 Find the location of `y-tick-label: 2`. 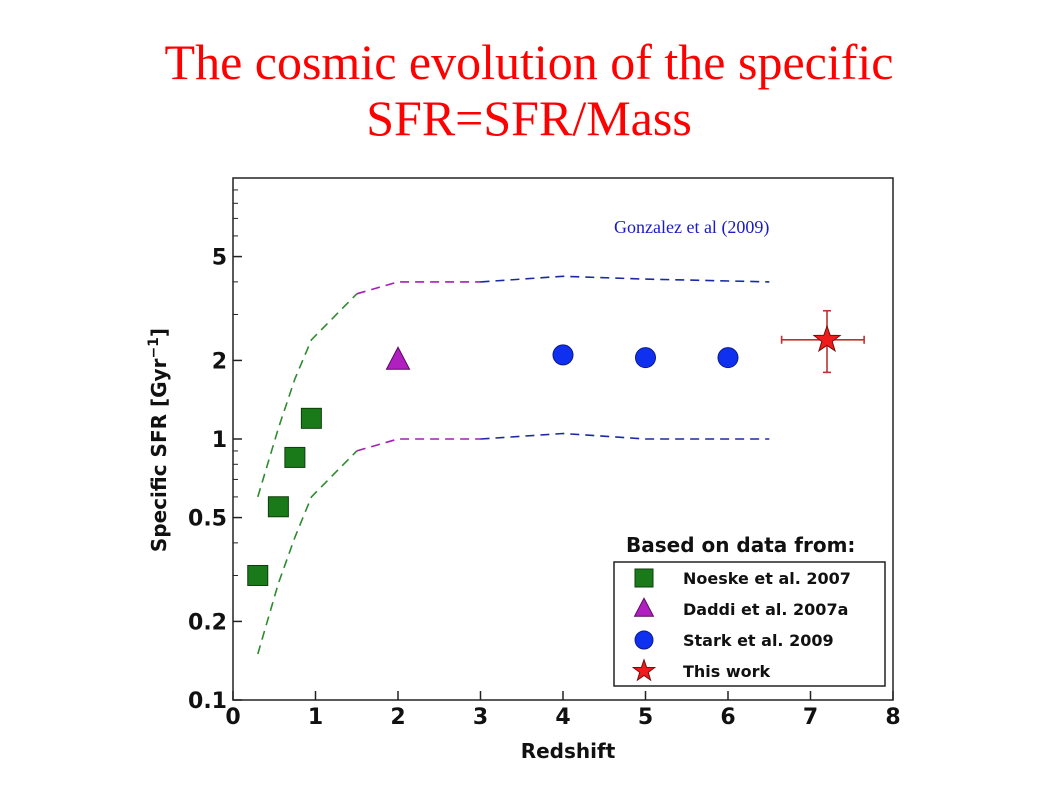

y-tick-label: 2 is located at coordinates (219, 361).